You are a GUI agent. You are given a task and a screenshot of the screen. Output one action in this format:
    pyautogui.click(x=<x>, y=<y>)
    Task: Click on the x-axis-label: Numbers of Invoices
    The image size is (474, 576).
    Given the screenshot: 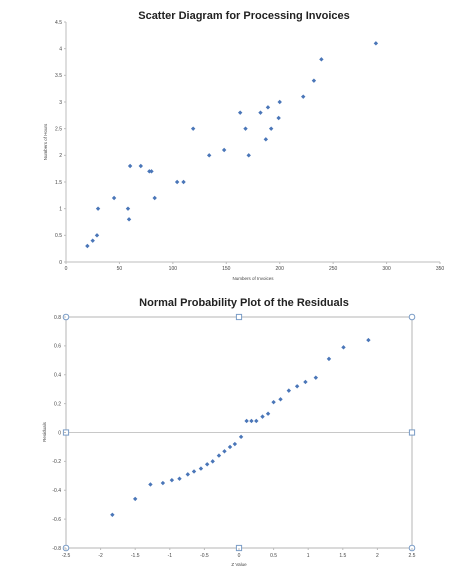 What is the action you would take?
    pyautogui.click(x=253, y=278)
    